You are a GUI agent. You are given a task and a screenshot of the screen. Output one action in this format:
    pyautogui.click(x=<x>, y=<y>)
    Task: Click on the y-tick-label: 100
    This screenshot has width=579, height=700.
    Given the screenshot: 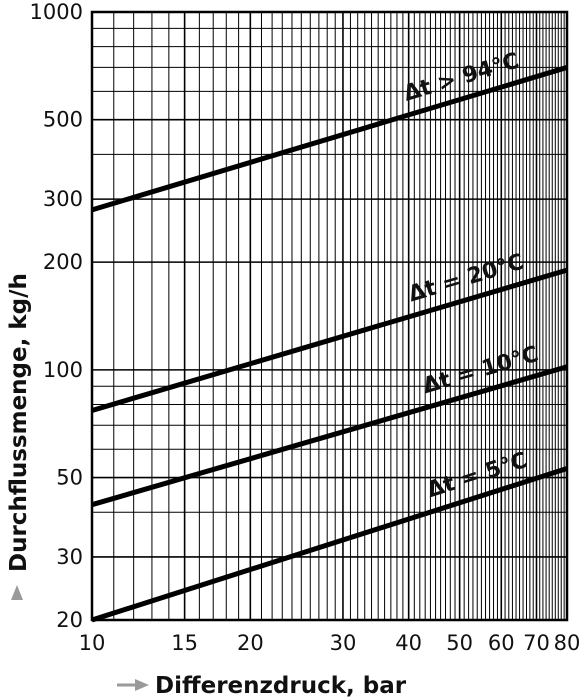 What is the action you would take?
    pyautogui.click(x=63, y=370)
    